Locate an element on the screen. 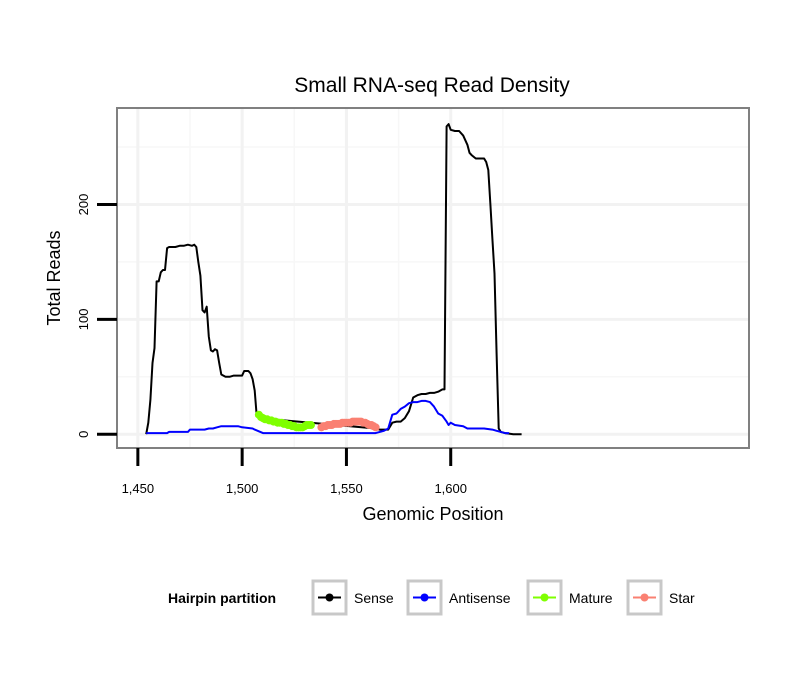 The width and height of the screenshot is (810, 690). x-tick-label: 1,600 is located at coordinates (450, 488).